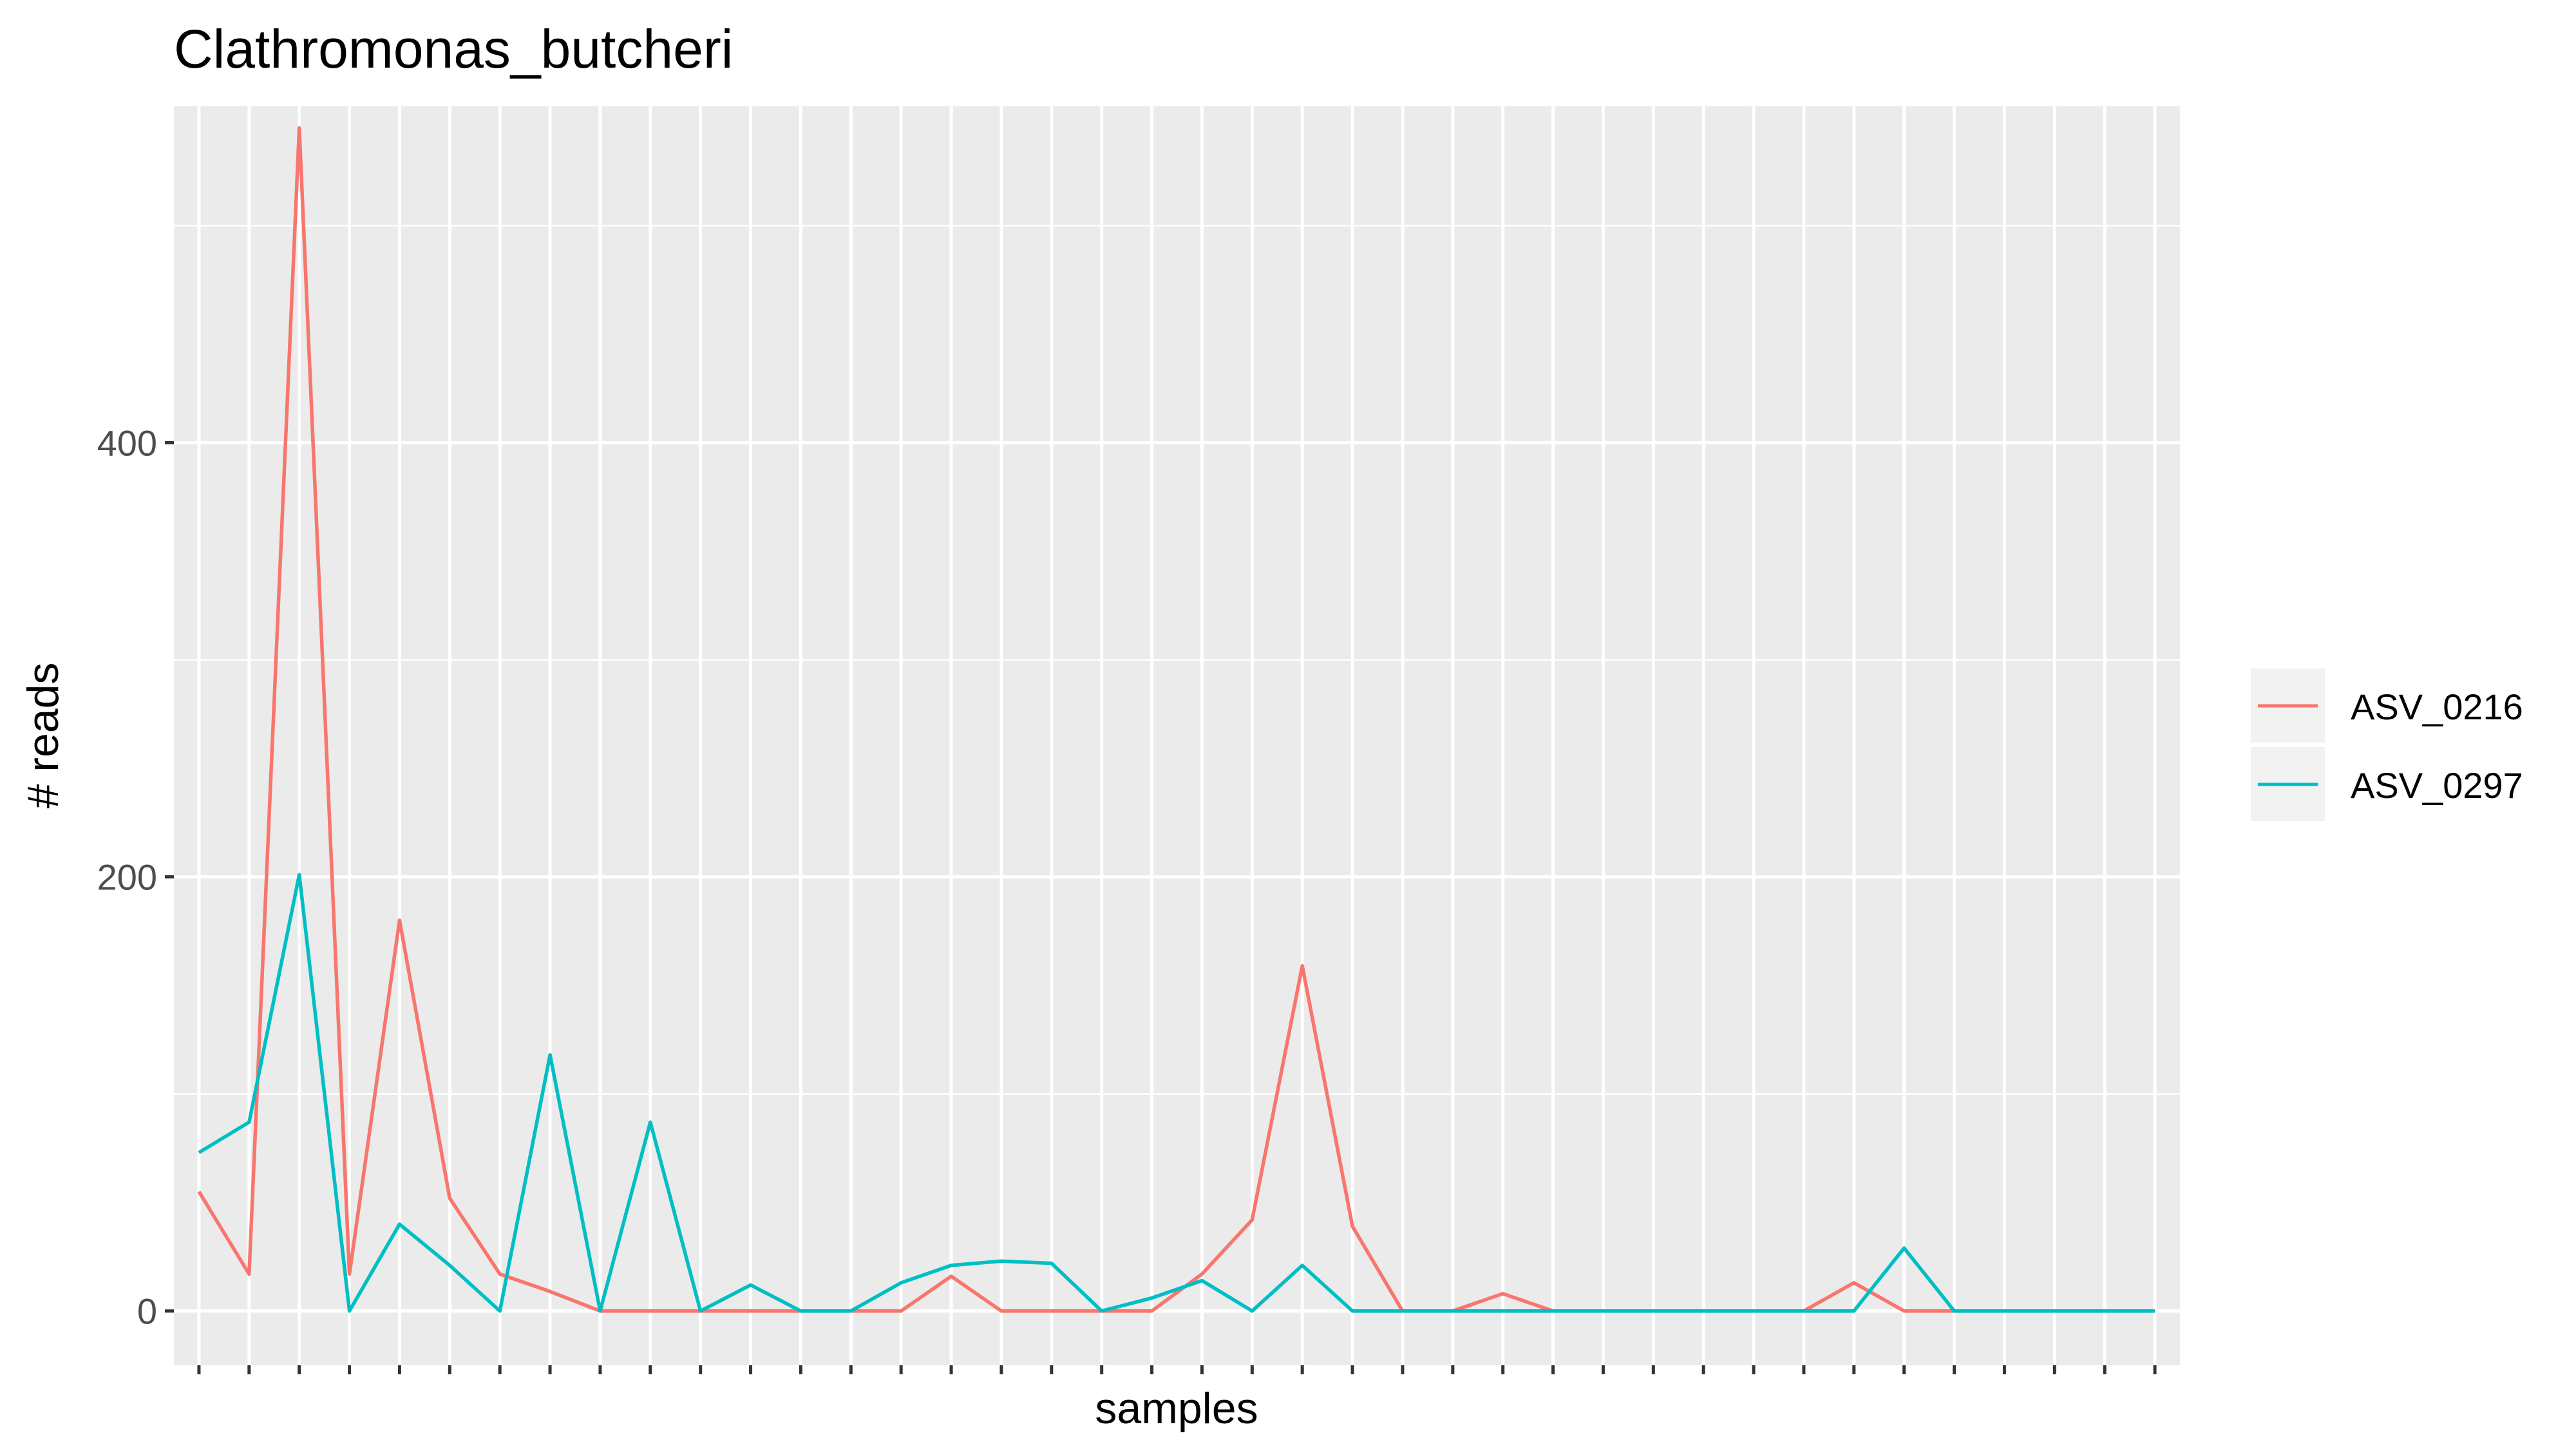 The image size is (2576, 1449). Describe the element at coordinates (453, 49) in the screenshot. I see `chart-title: Clathromonas_butcheri` at that location.